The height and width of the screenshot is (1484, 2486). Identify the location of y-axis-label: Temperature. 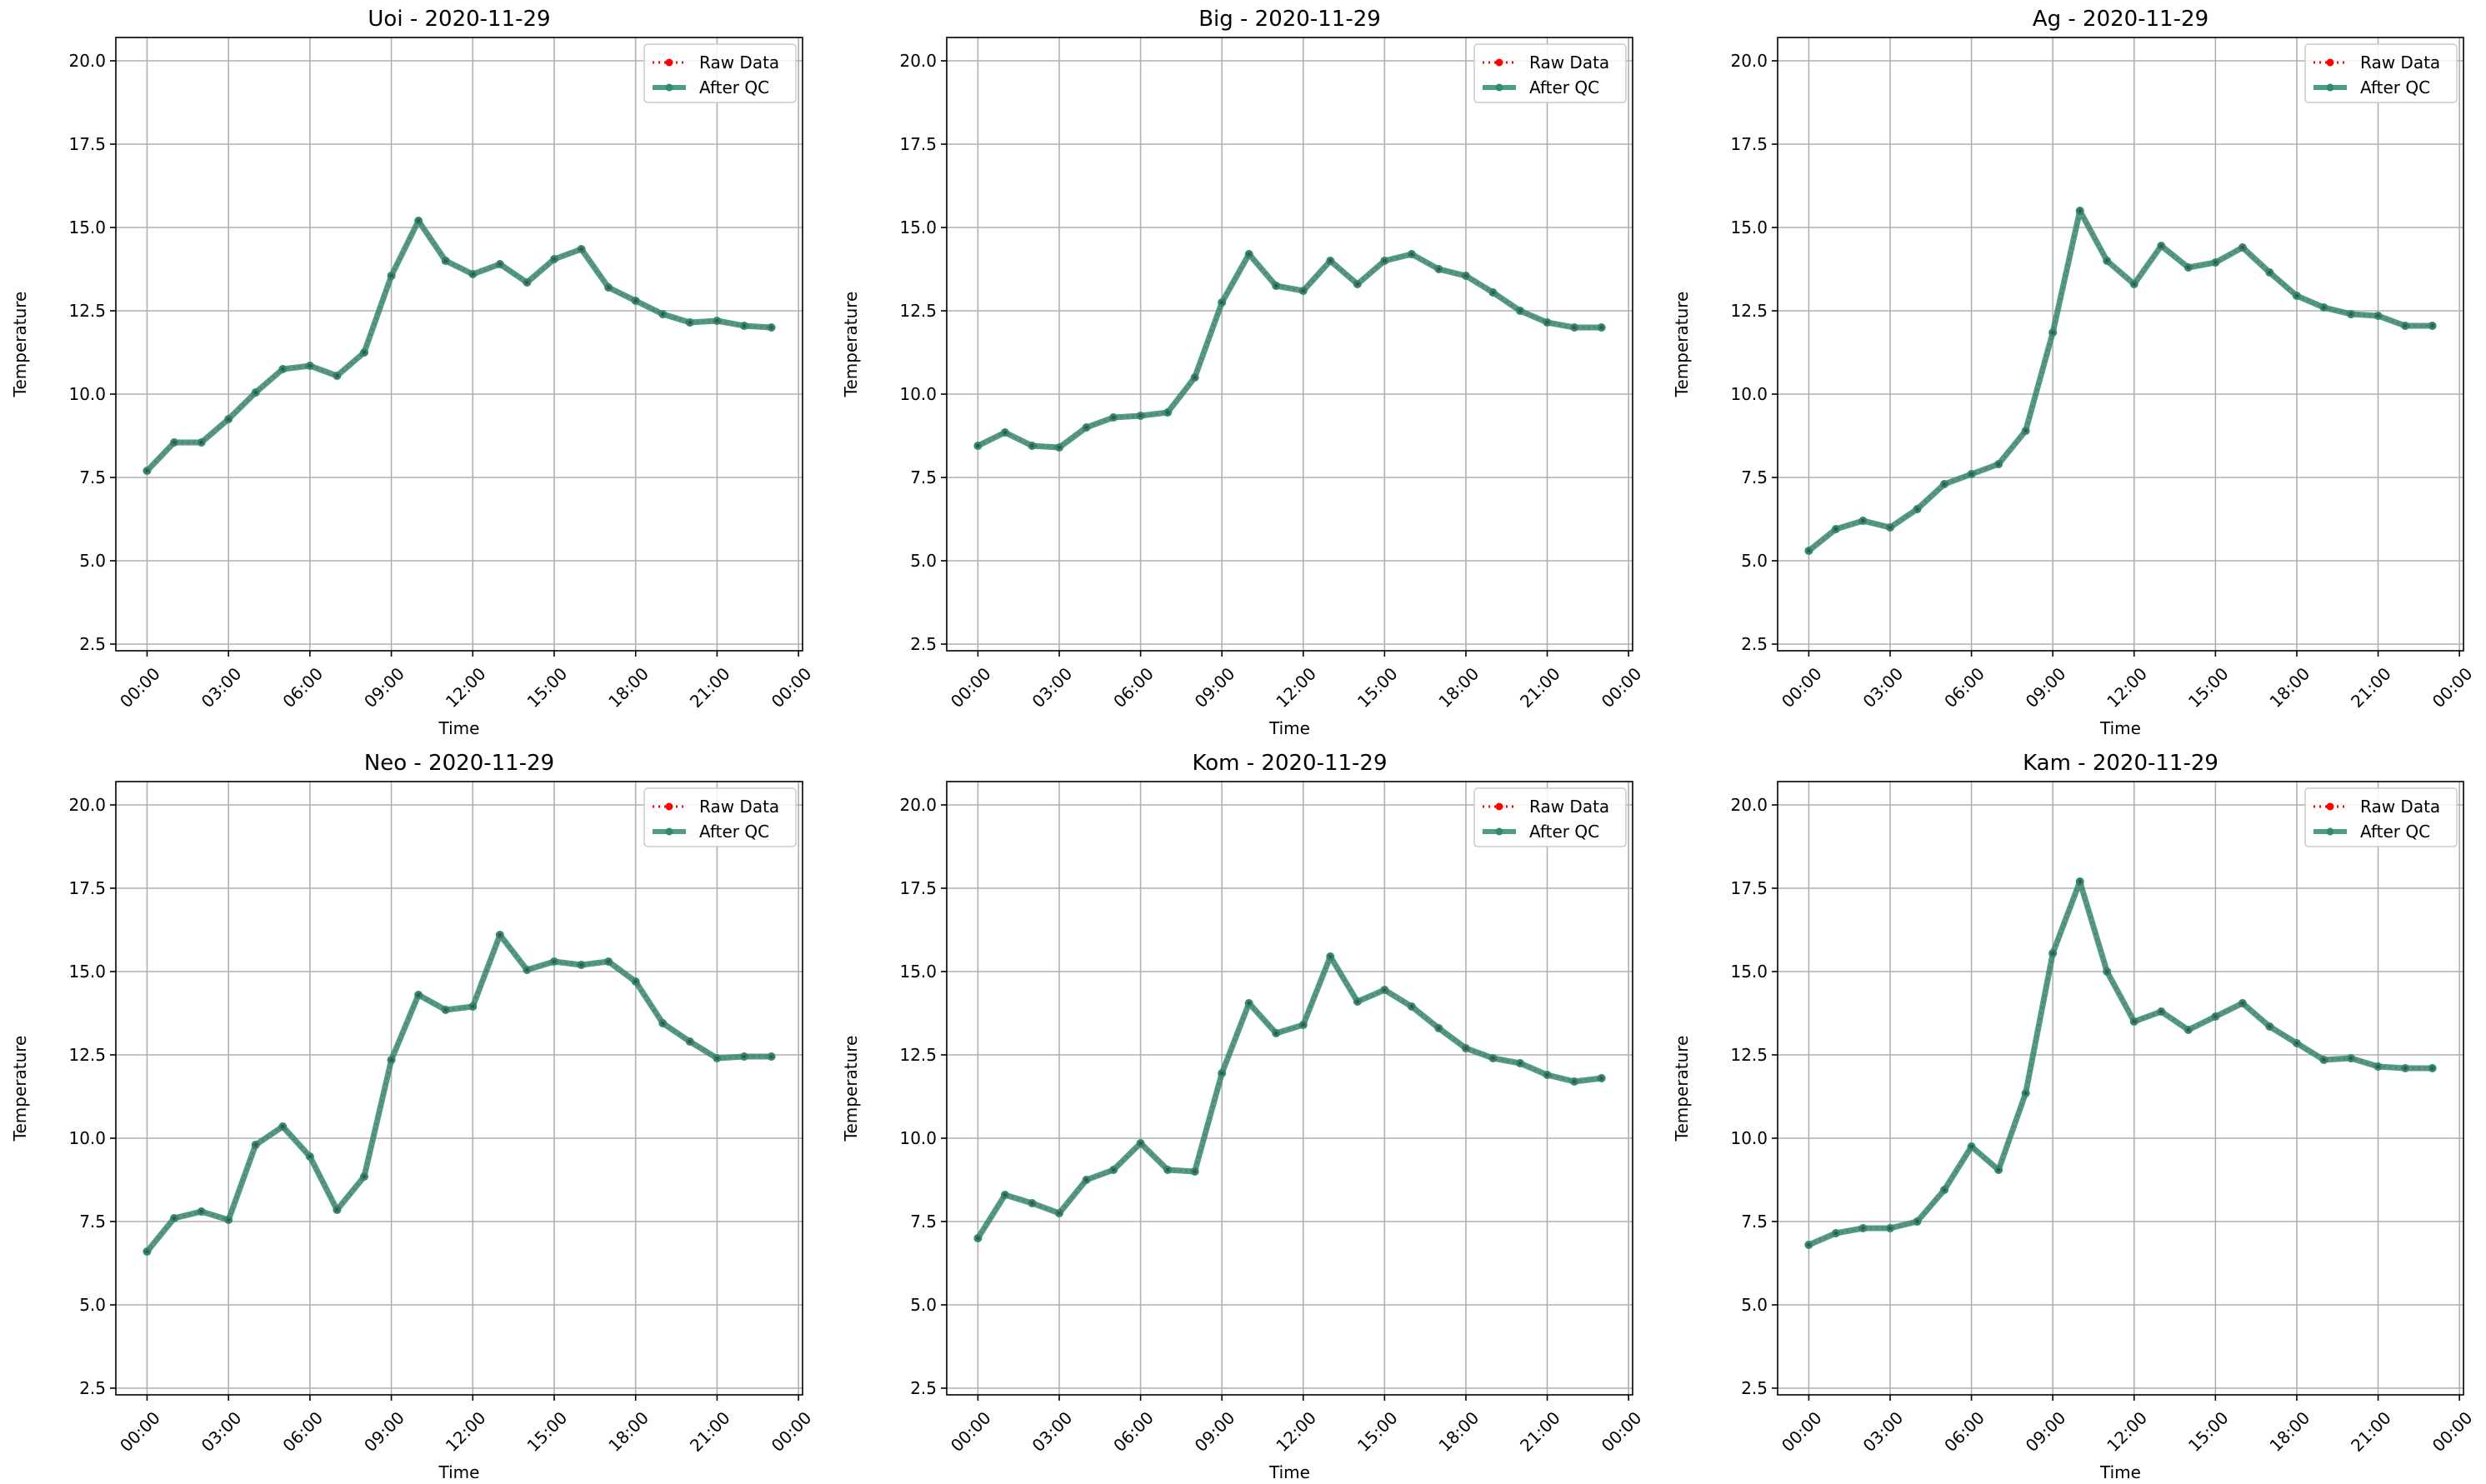
(851, 345).